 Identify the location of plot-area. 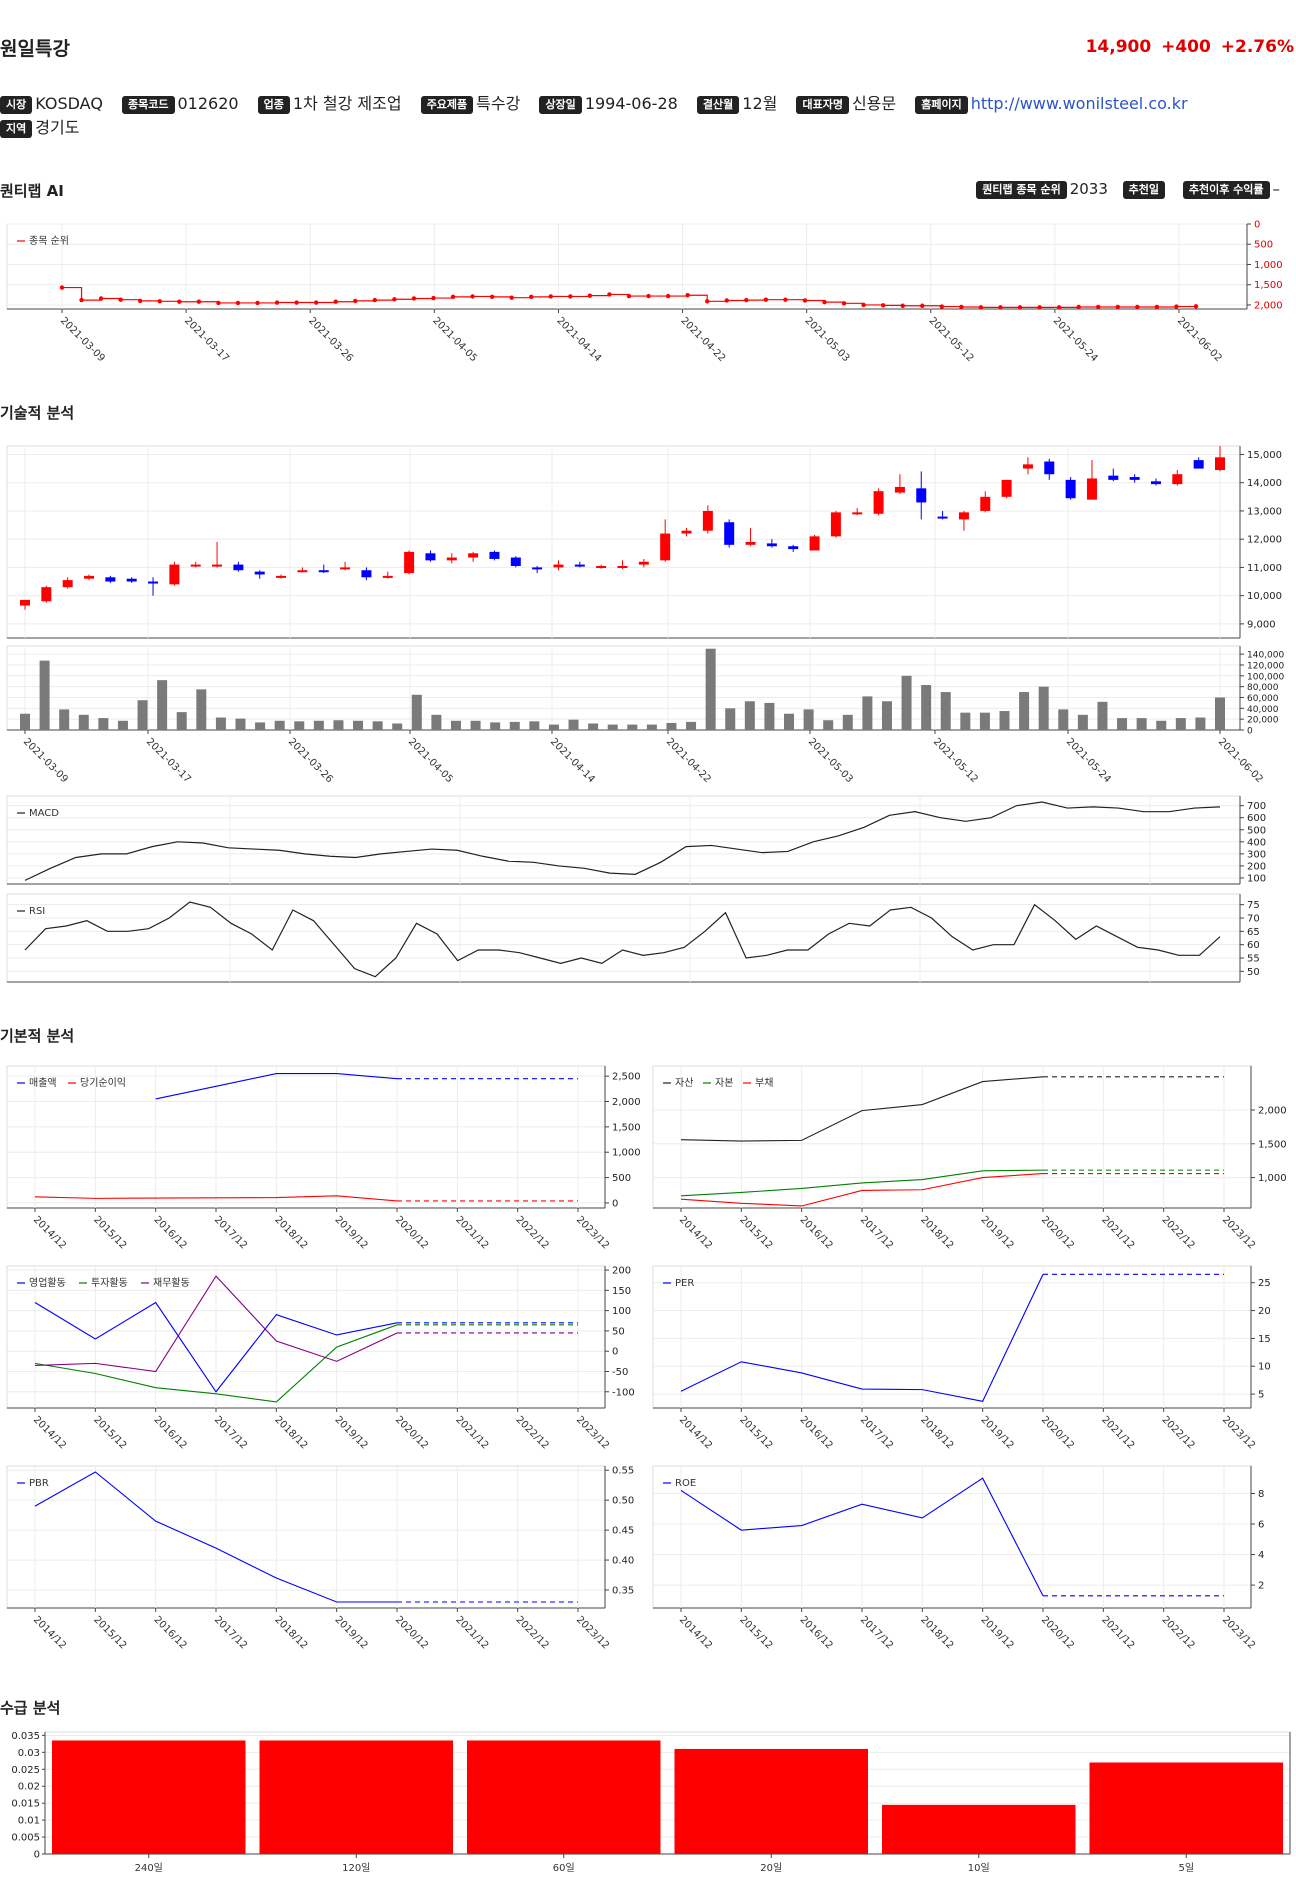
(952, 1137).